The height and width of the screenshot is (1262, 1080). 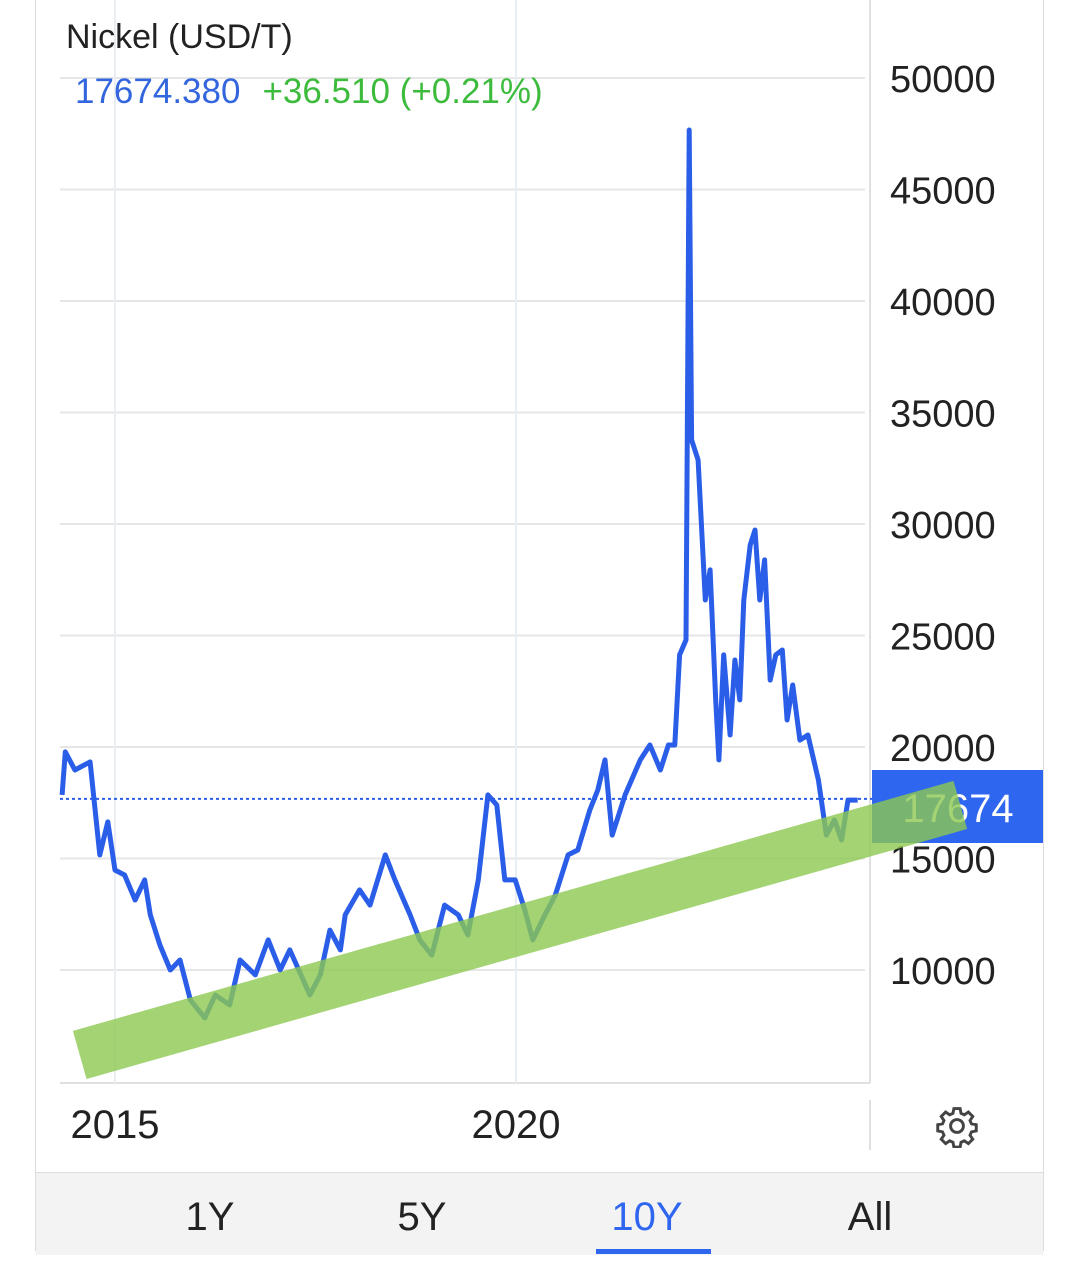 What do you see at coordinates (539, 1213) in the screenshot?
I see `range-tabs: 1Y 5Y 10Y All` at bounding box center [539, 1213].